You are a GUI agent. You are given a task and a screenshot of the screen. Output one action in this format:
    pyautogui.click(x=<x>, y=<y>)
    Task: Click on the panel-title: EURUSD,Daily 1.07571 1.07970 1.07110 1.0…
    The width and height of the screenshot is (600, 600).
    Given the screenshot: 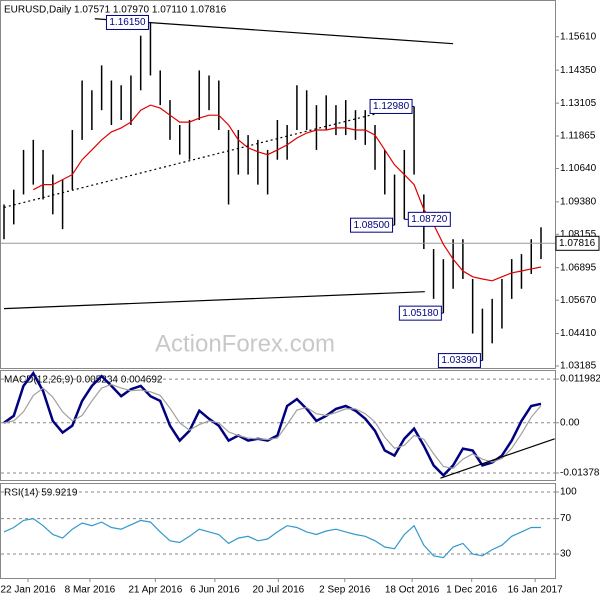 What is the action you would take?
    pyautogui.click(x=115, y=10)
    